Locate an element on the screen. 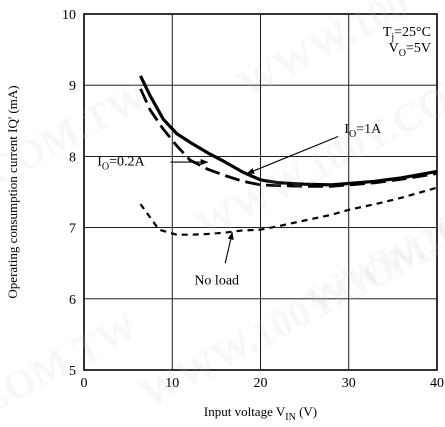 The width and height of the screenshot is (445, 427). series-label-io-0-2a: IO=0.2A is located at coordinates (121, 164).